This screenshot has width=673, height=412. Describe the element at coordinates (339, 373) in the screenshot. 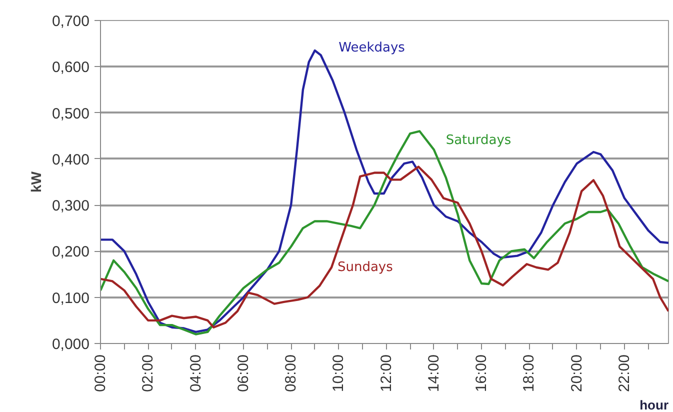

I see `x-tick-label: 10:00` at that location.